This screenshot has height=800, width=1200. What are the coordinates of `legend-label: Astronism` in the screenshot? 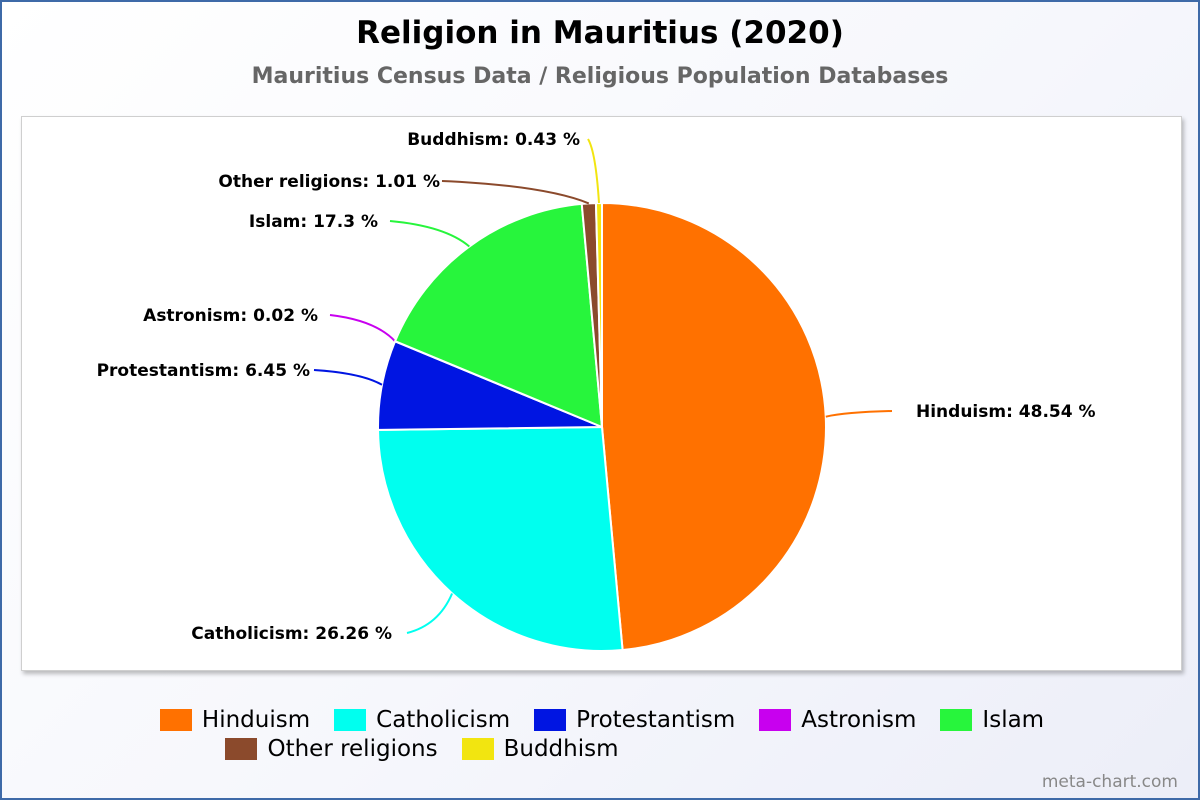 It's located at (859, 719).